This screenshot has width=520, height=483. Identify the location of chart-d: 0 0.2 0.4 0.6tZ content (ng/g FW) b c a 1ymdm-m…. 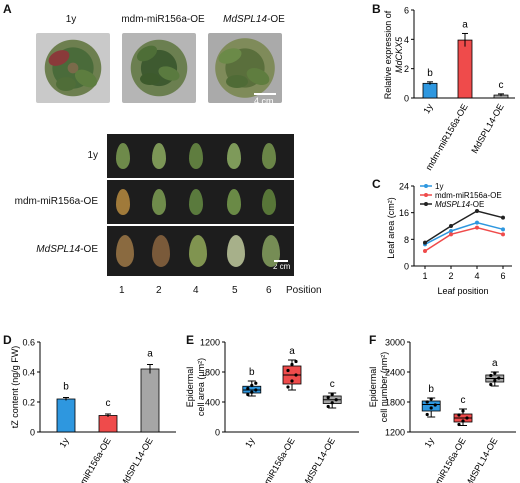
(93, 410).